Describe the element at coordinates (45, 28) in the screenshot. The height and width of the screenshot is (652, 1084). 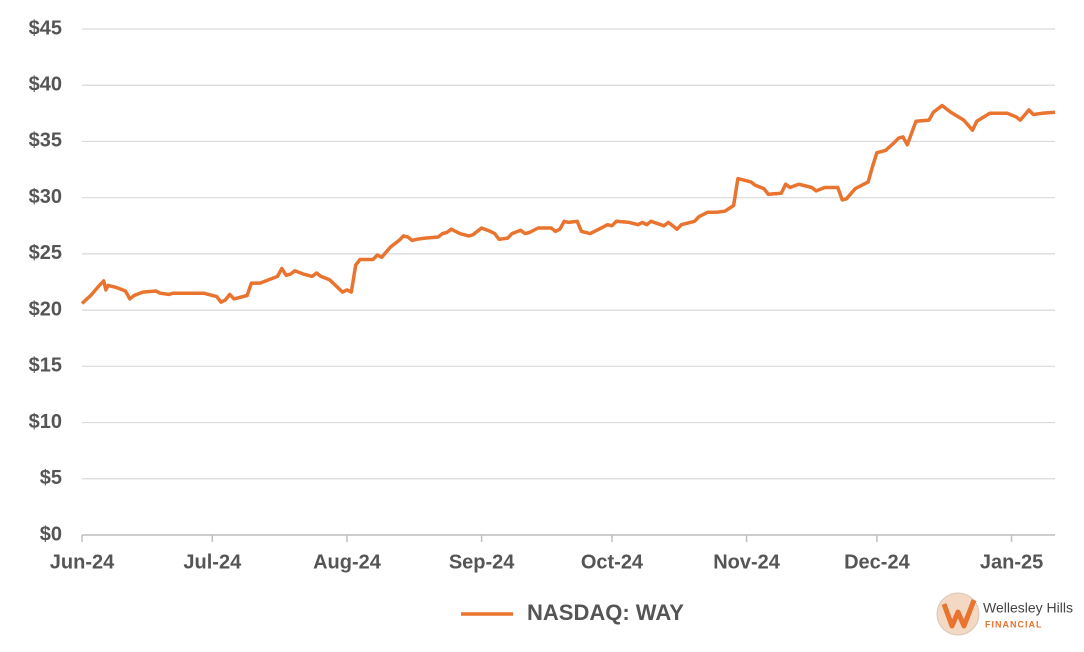
I see `y-tick-label: $45` at that location.